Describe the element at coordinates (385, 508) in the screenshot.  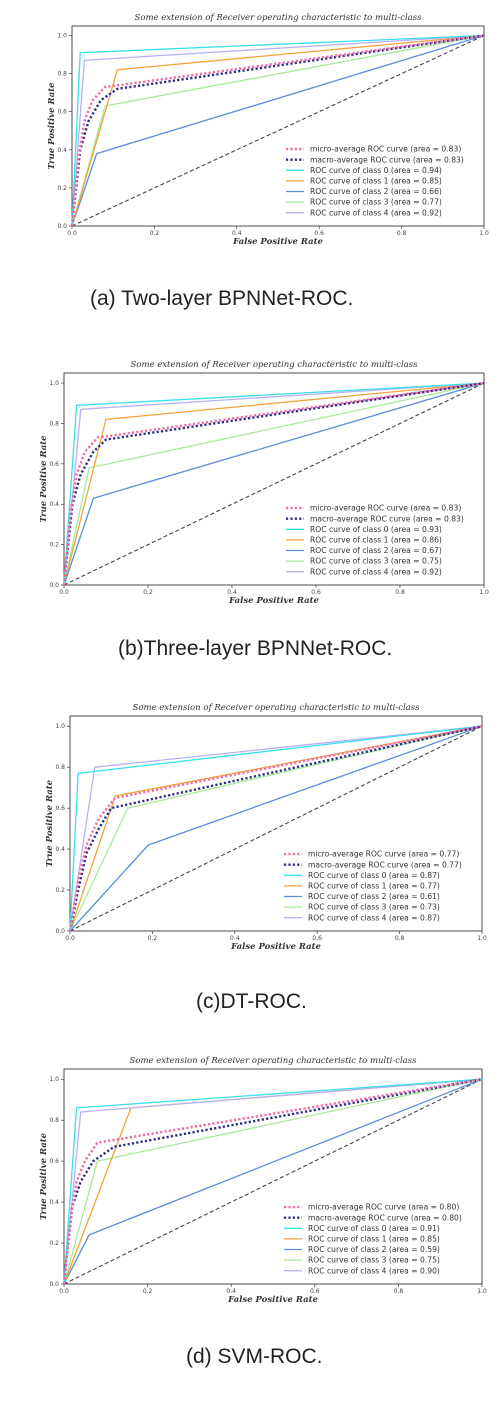
I see `legend-label-micro: micro-average ROC curve (area = 0.83)` at that location.